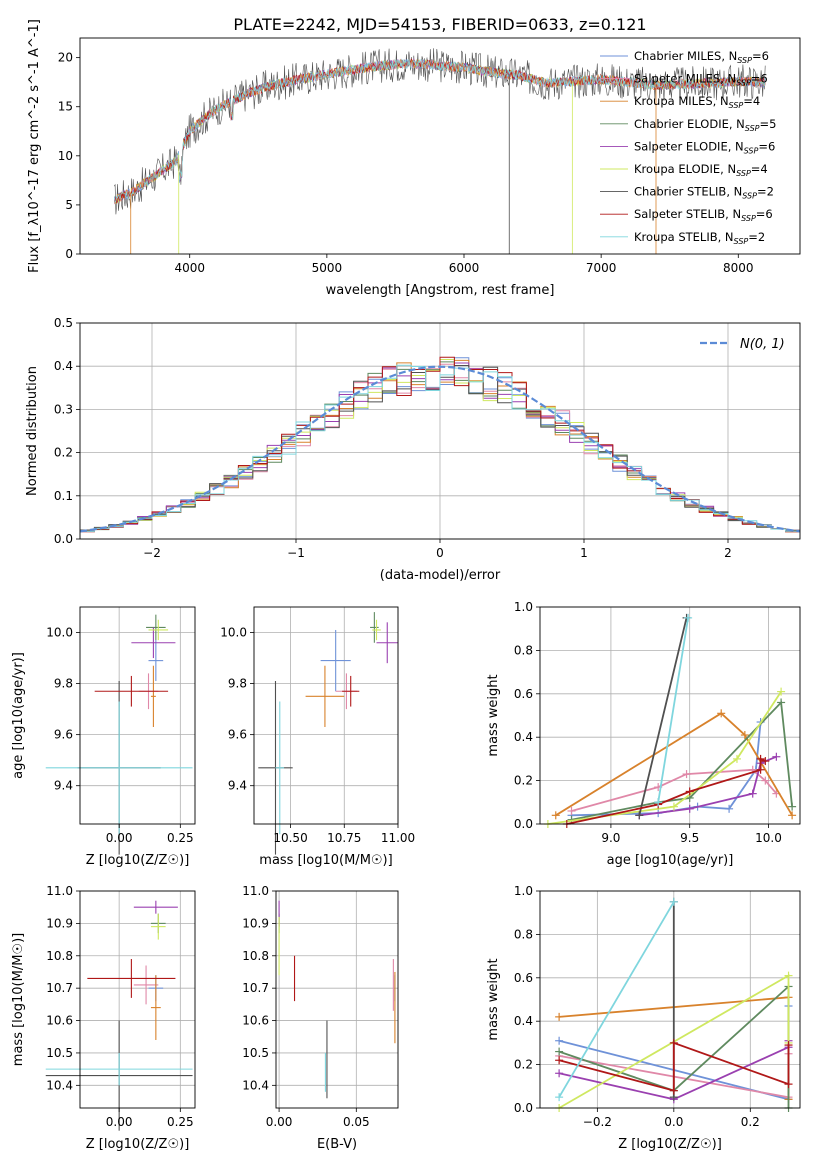 This screenshot has width=819, height=1170. Describe the element at coordinates (440, 131) in the screenshot. I see `spectrum-line` at that location.